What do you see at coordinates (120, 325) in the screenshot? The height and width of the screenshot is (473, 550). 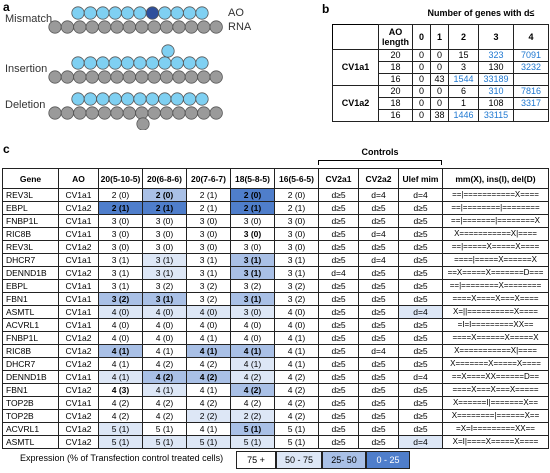 I see `cell: 4 (0)` at bounding box center [120, 325].